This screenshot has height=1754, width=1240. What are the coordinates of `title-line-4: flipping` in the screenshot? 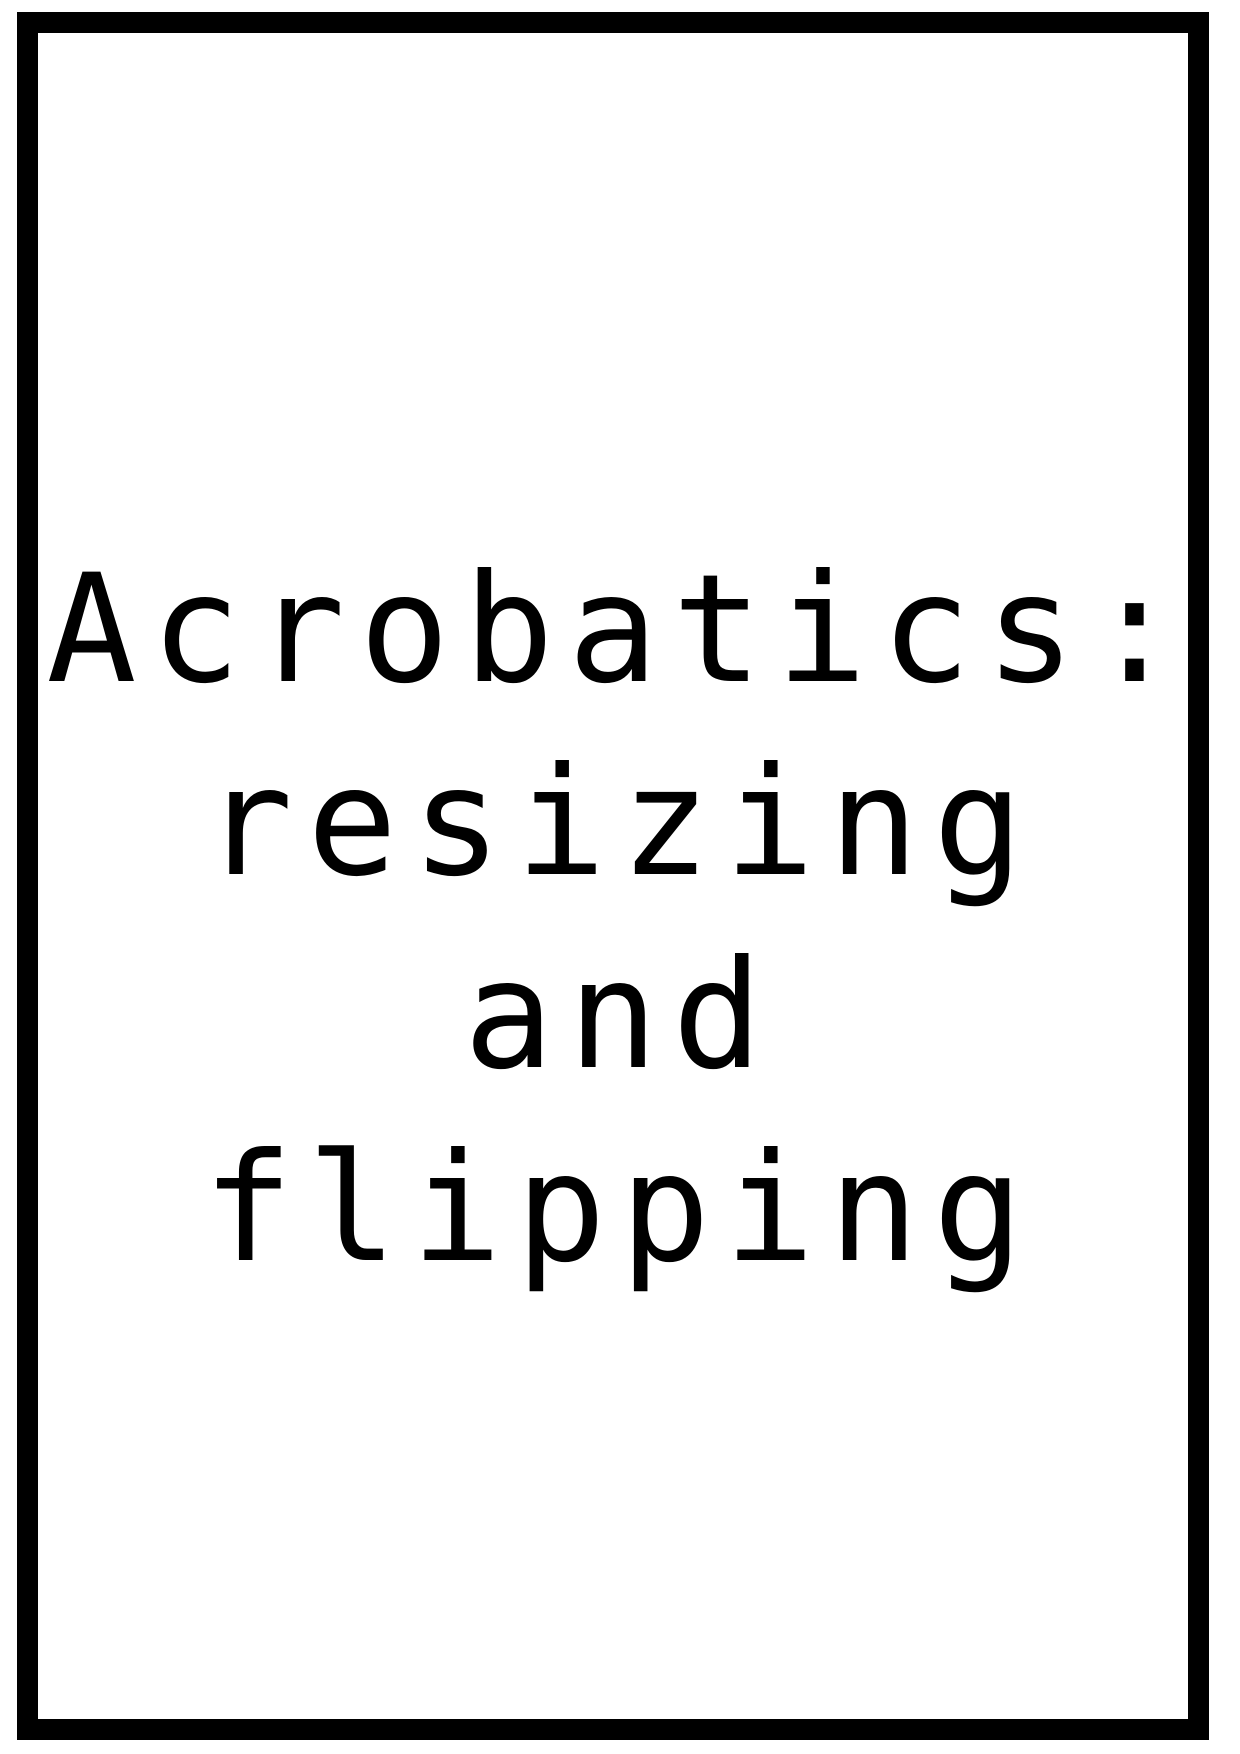 It's located at (620, 1209).